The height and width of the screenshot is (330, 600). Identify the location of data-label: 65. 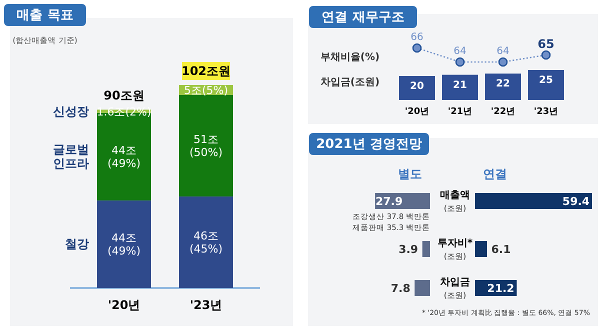
(546, 44).